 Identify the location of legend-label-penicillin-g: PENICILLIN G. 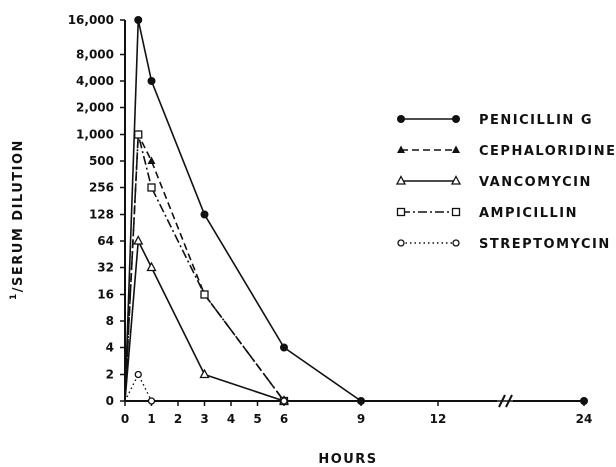
(536, 120).